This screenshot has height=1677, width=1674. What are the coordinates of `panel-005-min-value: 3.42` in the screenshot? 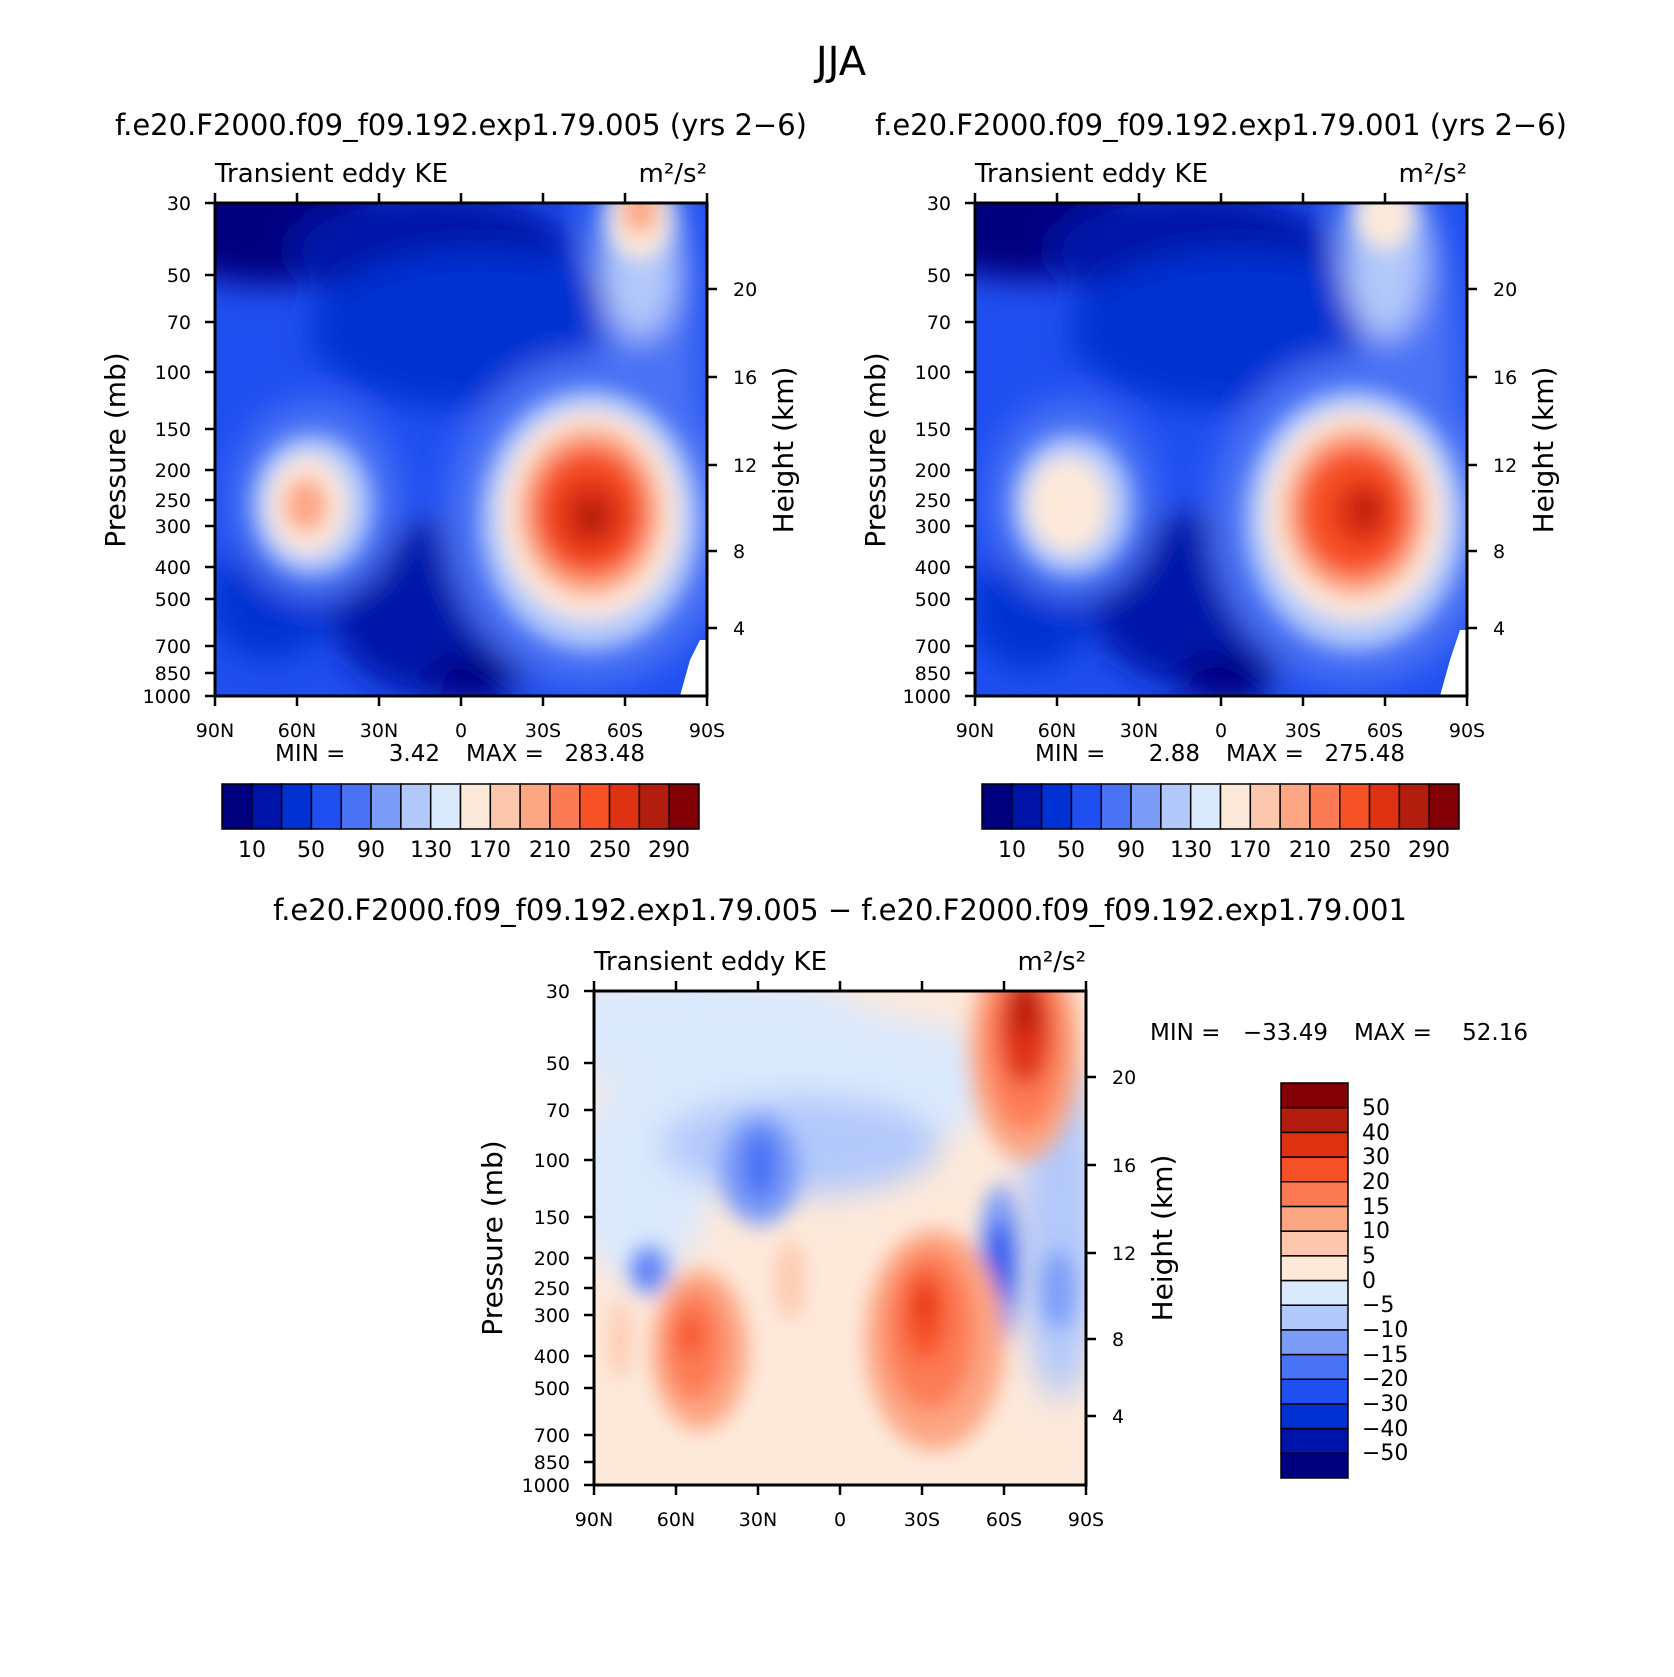 It's located at (414, 754).